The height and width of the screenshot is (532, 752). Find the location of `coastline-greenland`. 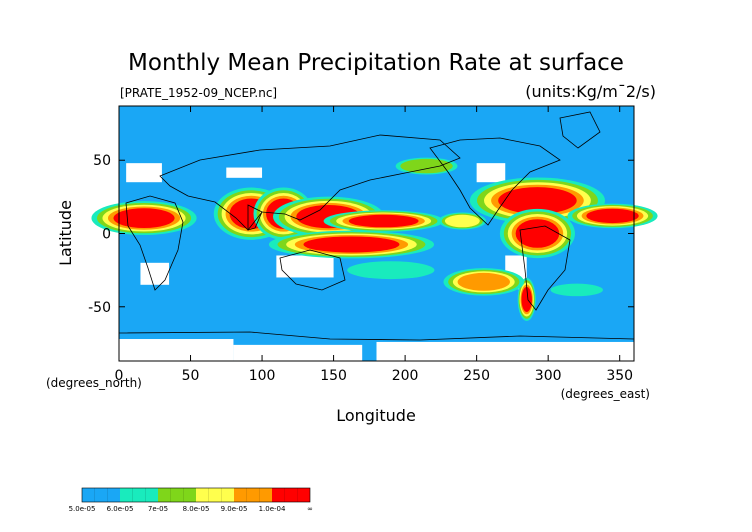

coastline-greenland is located at coordinates (580, 130).